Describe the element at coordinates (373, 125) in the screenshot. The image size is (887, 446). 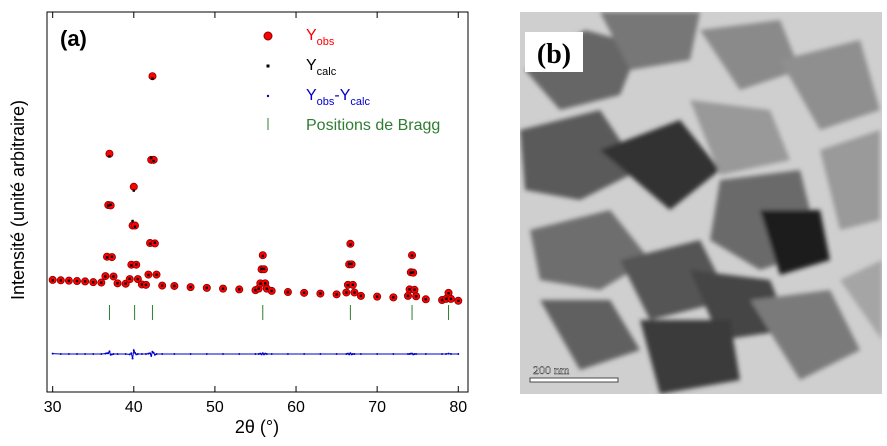
I see `legend-label: Positions de Bragg` at that location.